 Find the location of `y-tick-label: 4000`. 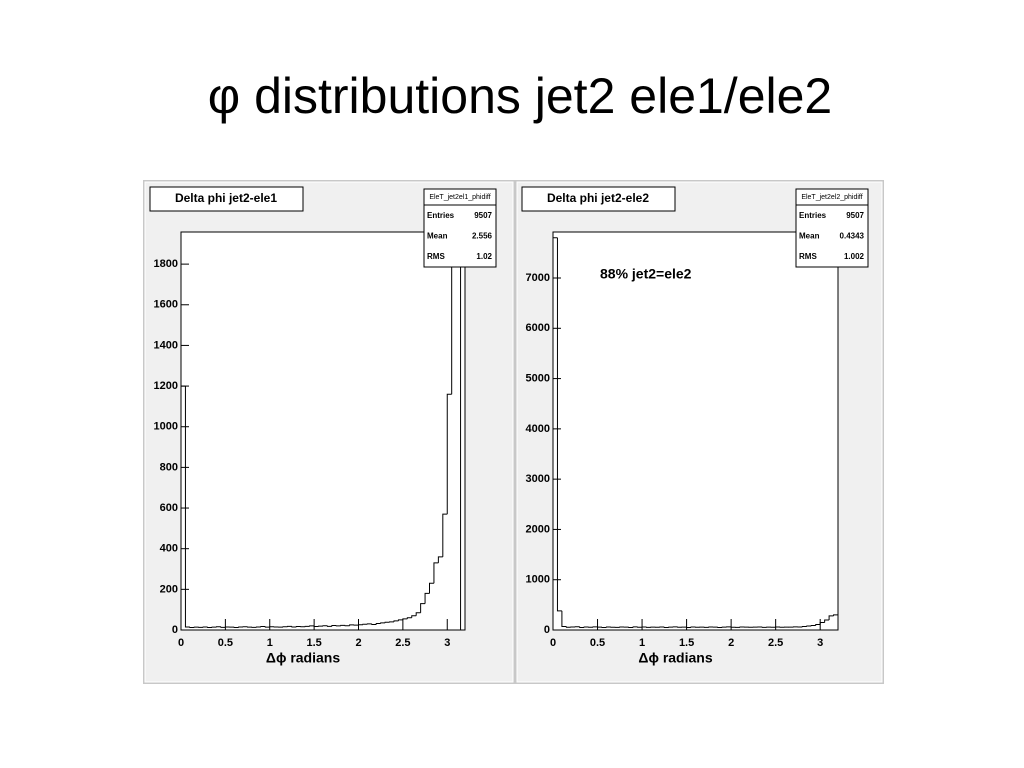

y-tick-label: 4000 is located at coordinates (538, 429).